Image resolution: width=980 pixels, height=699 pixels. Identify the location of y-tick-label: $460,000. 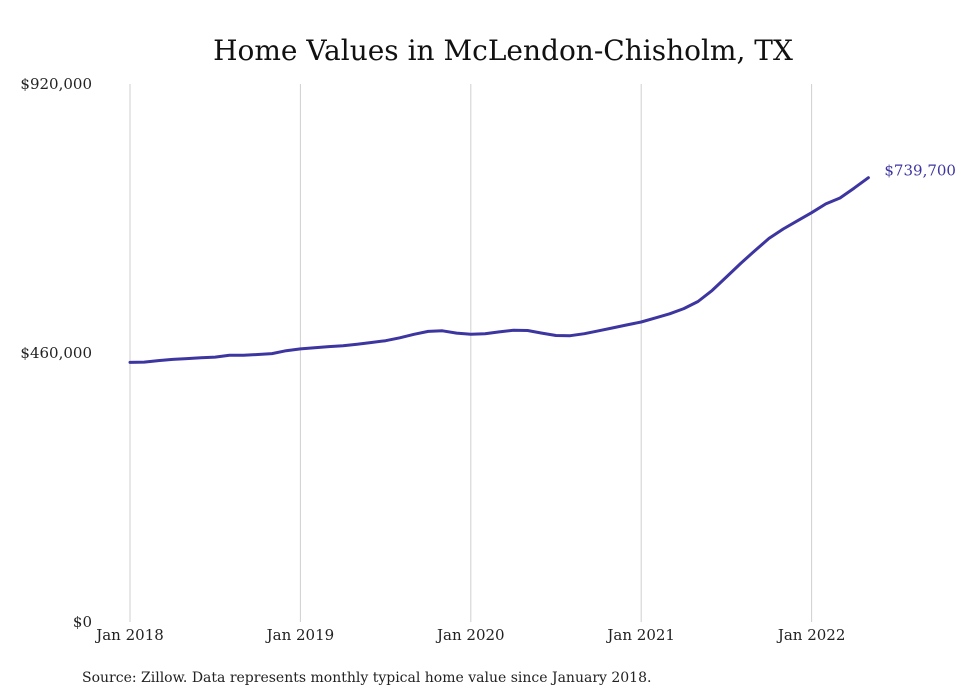
(56, 353).